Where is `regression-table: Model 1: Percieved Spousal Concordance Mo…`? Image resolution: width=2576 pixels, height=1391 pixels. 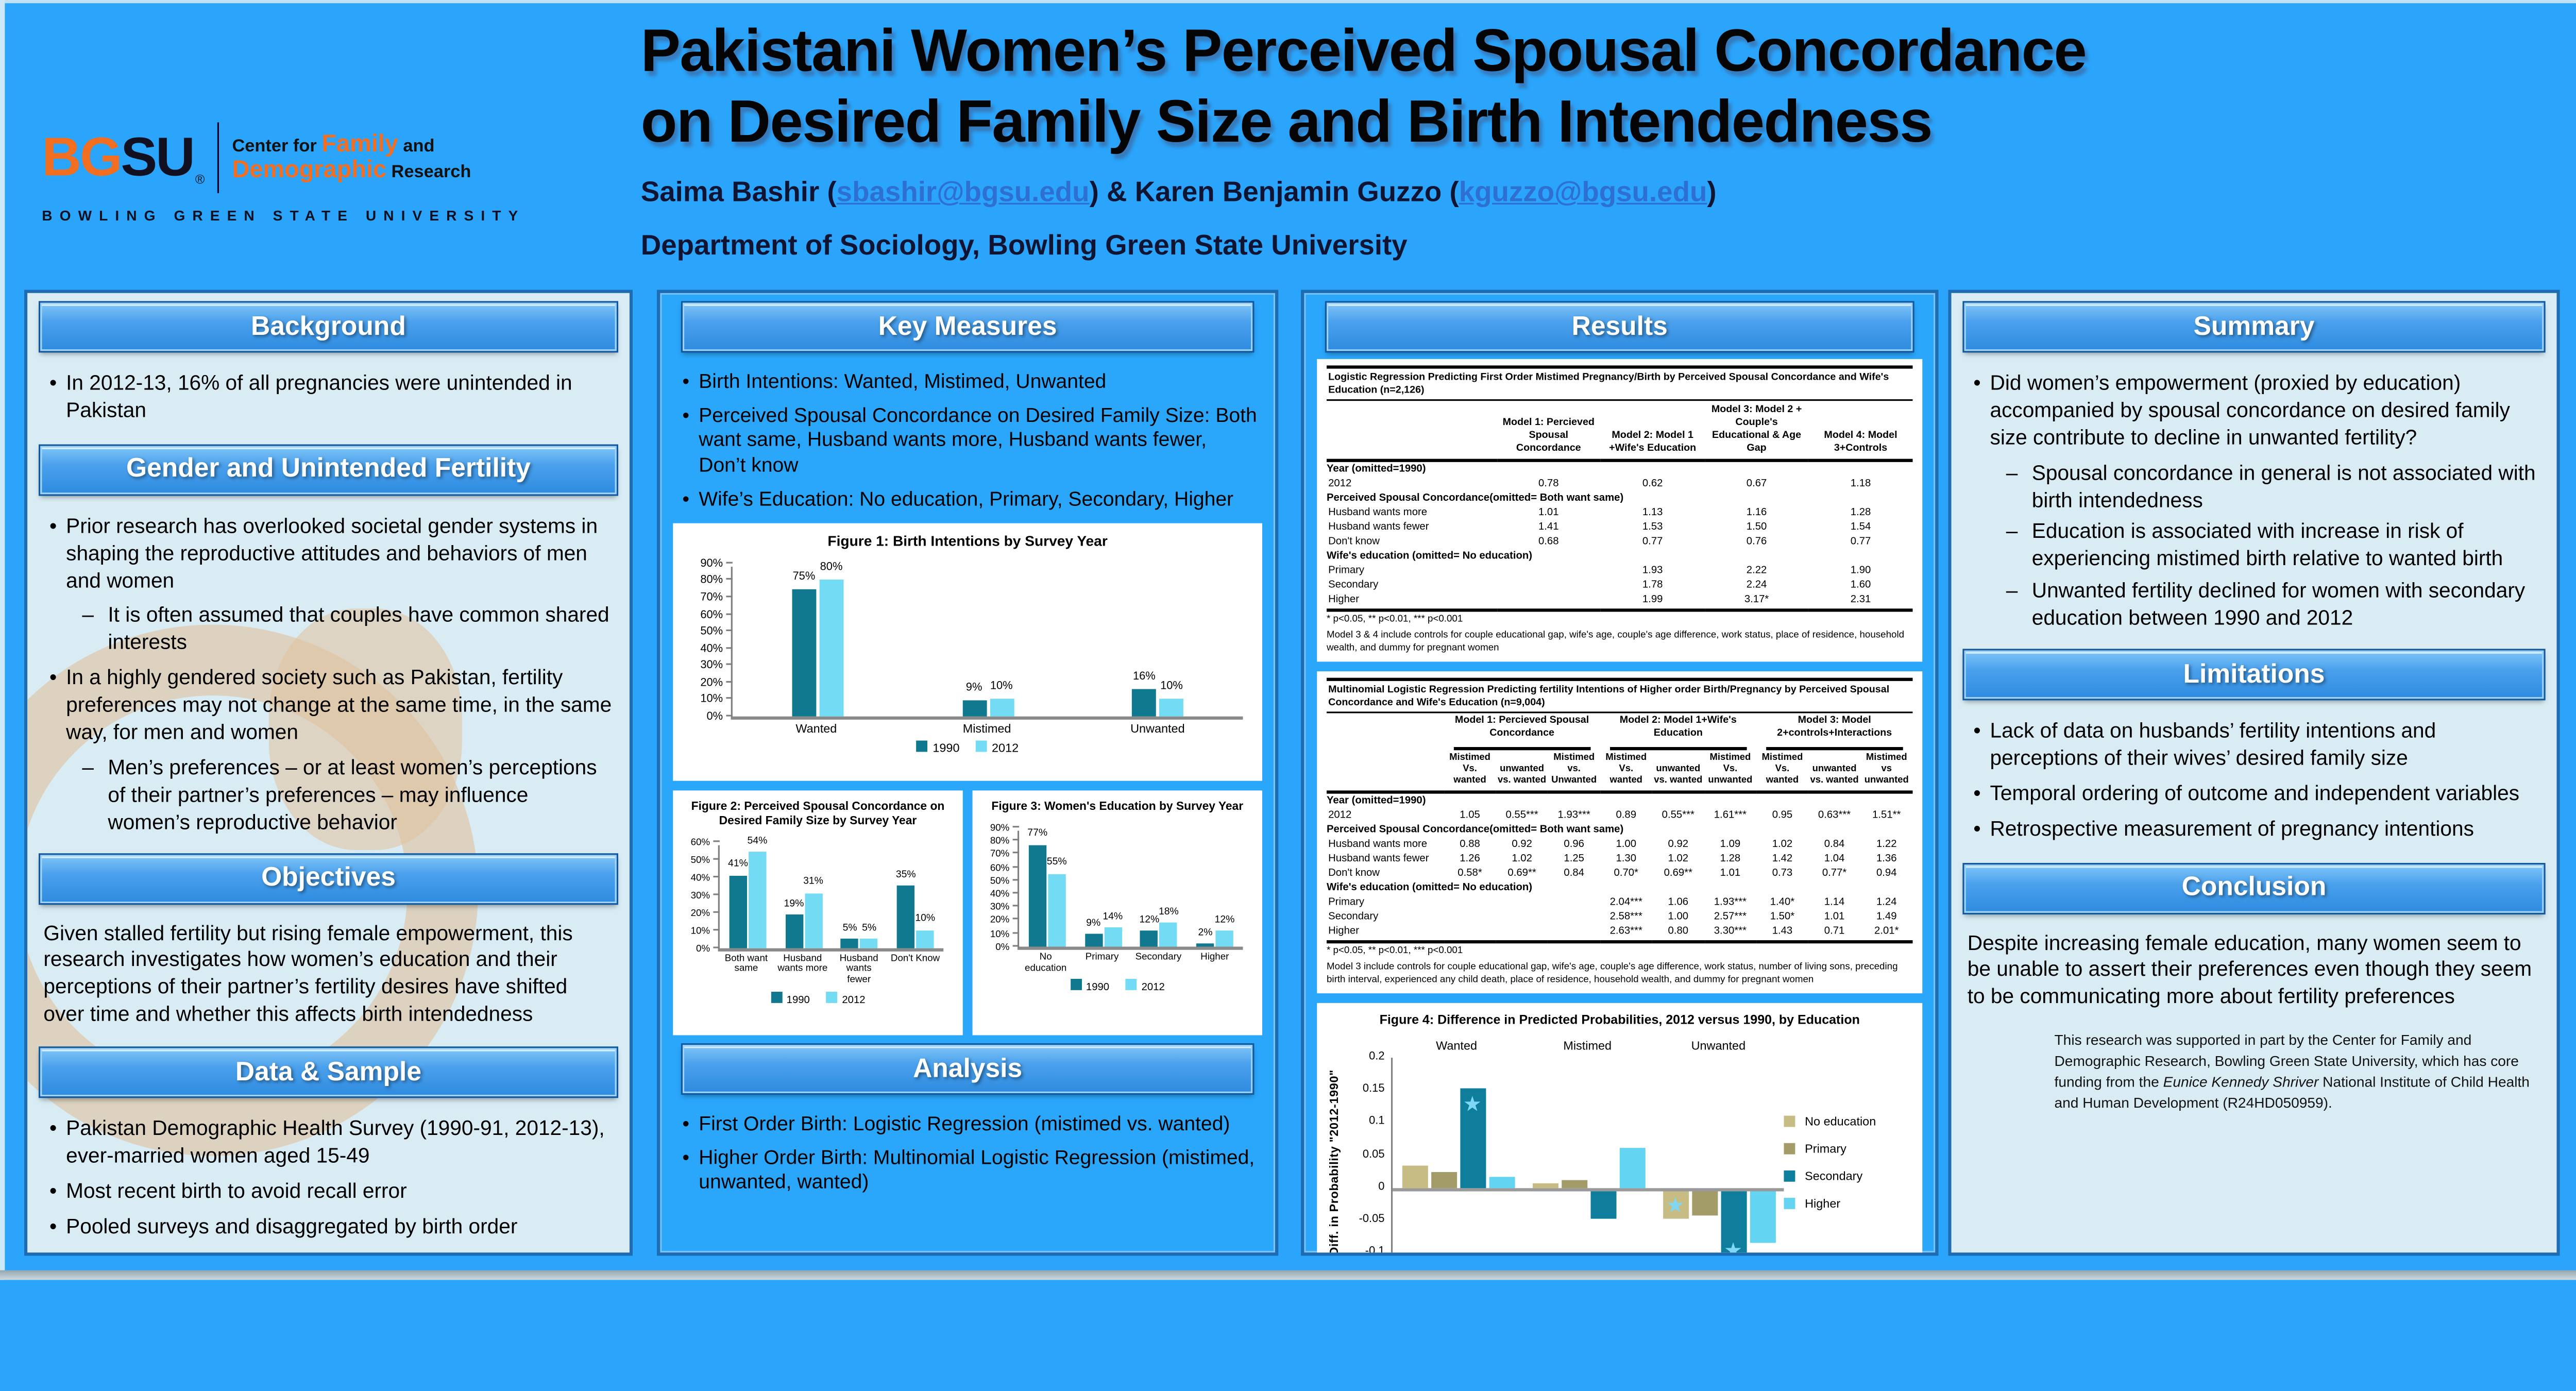 regression-table: Model 1: Percieved Spousal Concordance Mo… is located at coordinates (1620, 506).